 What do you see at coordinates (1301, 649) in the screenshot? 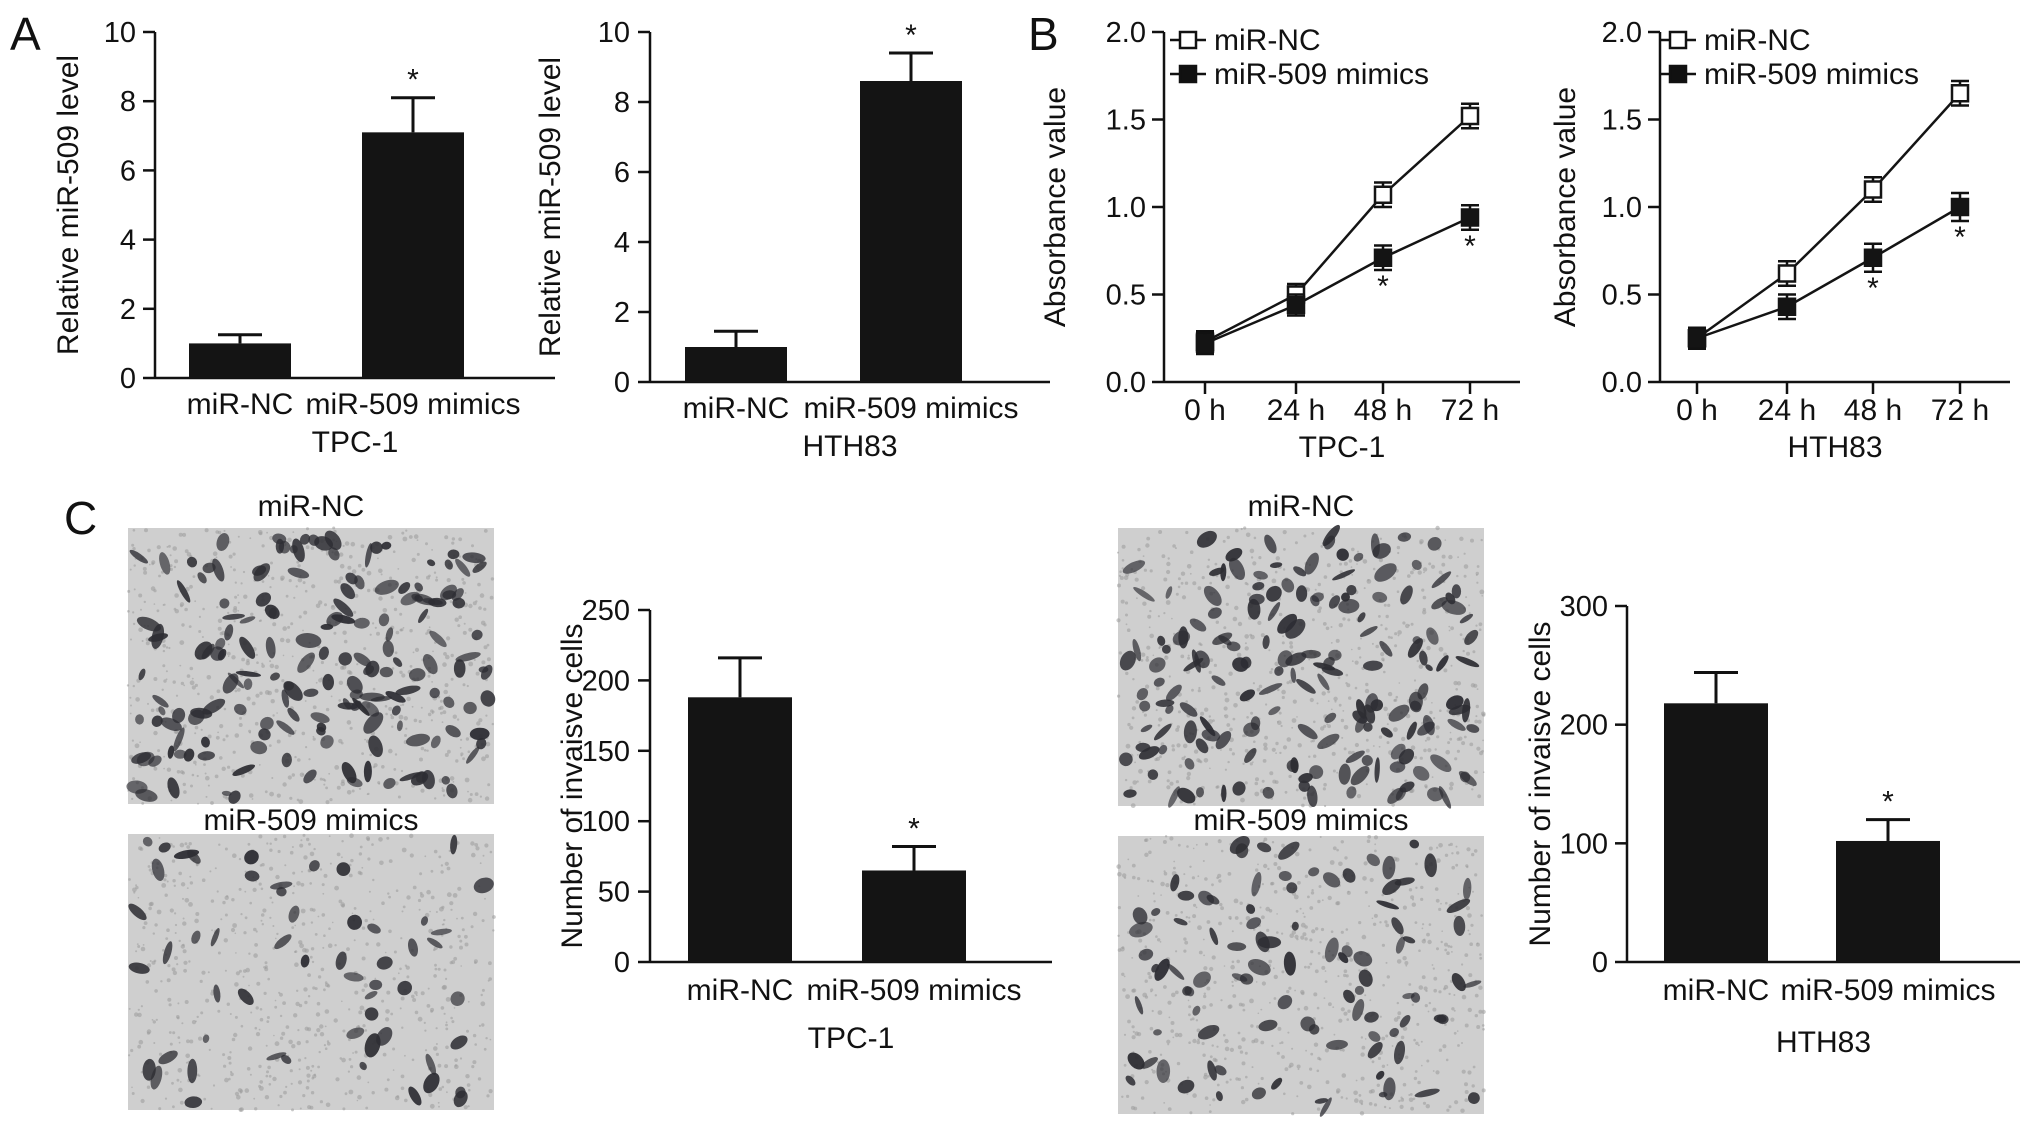
I see `micrograph-3: miR-NC` at bounding box center [1301, 649].